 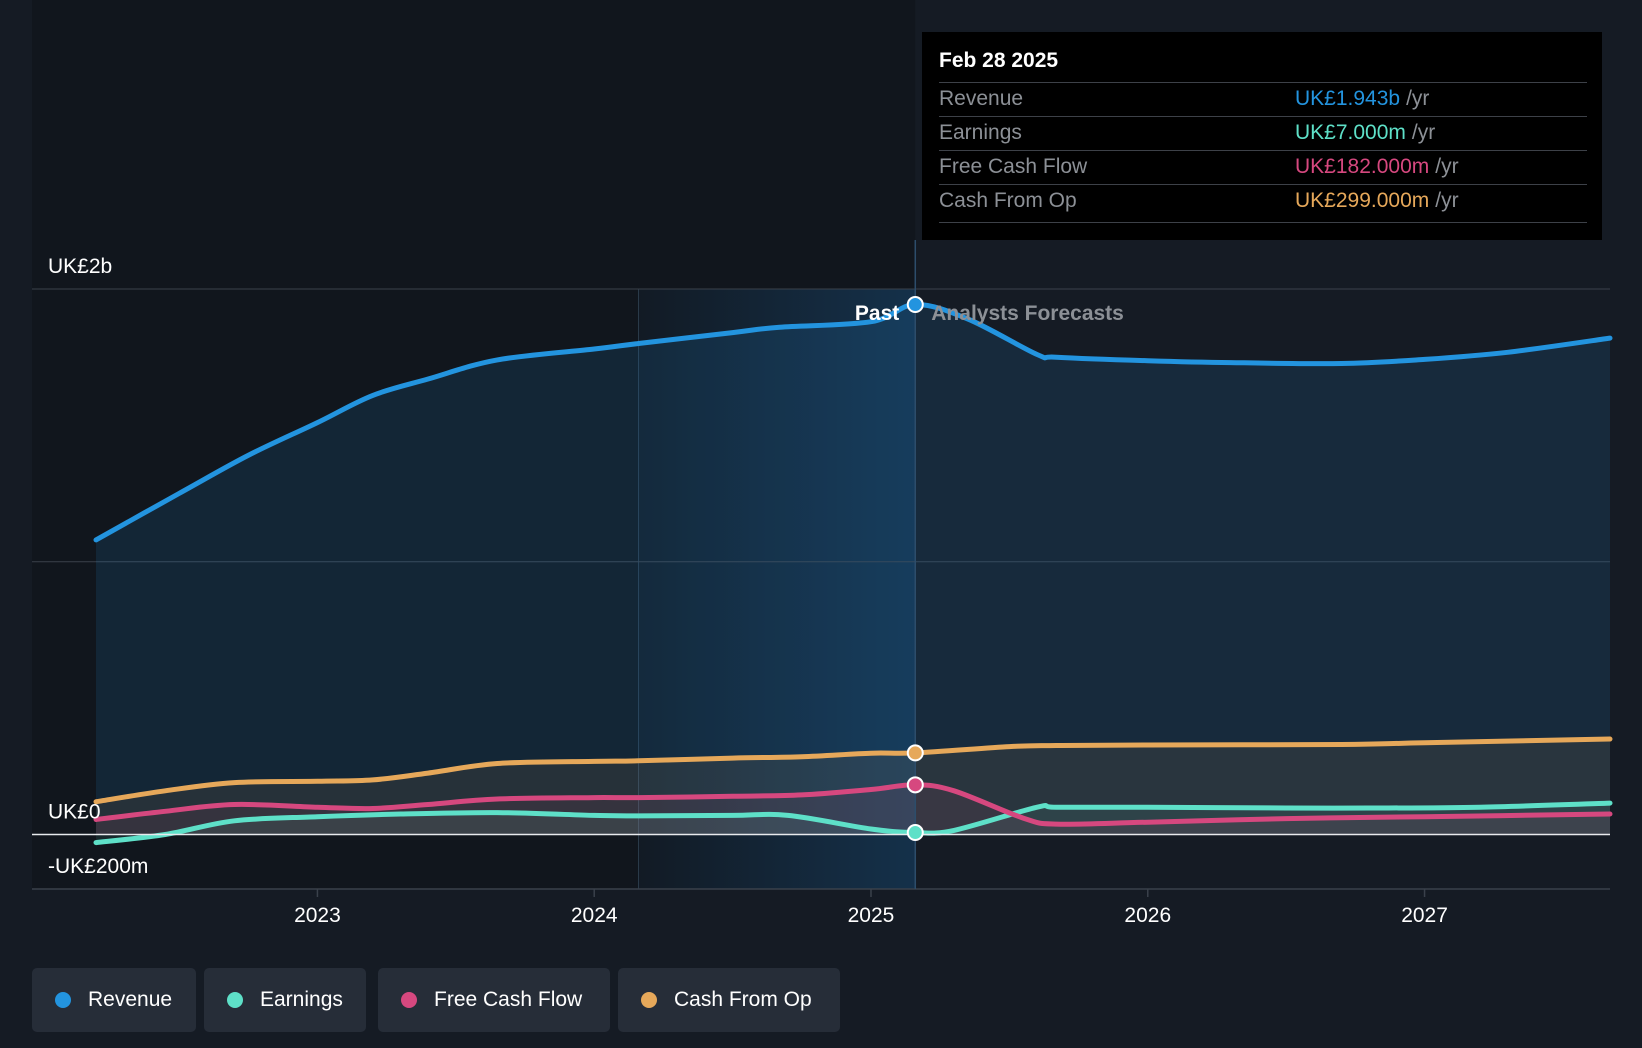 I want to click on y-axis-label-0: UK£0, so click(x=74, y=811).